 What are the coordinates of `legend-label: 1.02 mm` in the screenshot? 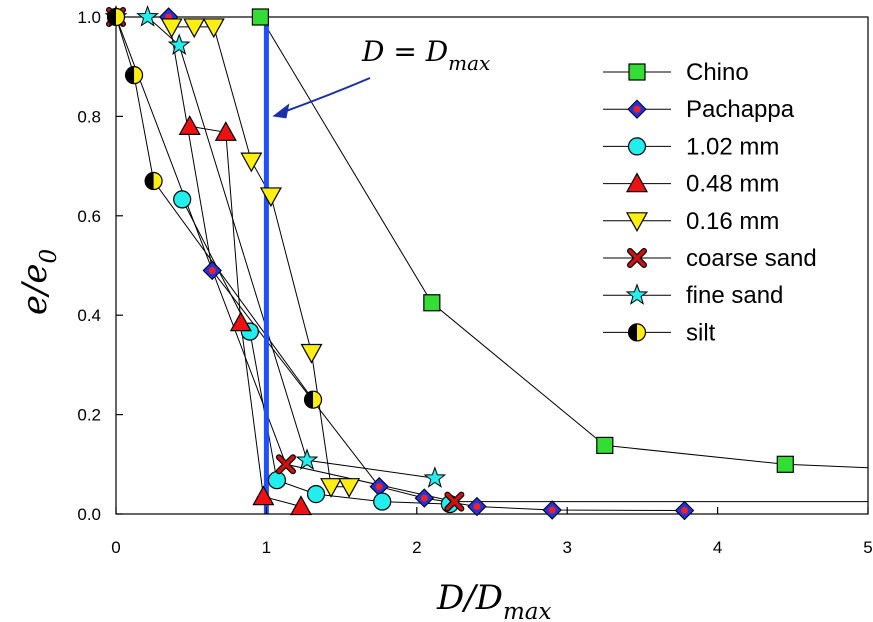 It's located at (732, 146).